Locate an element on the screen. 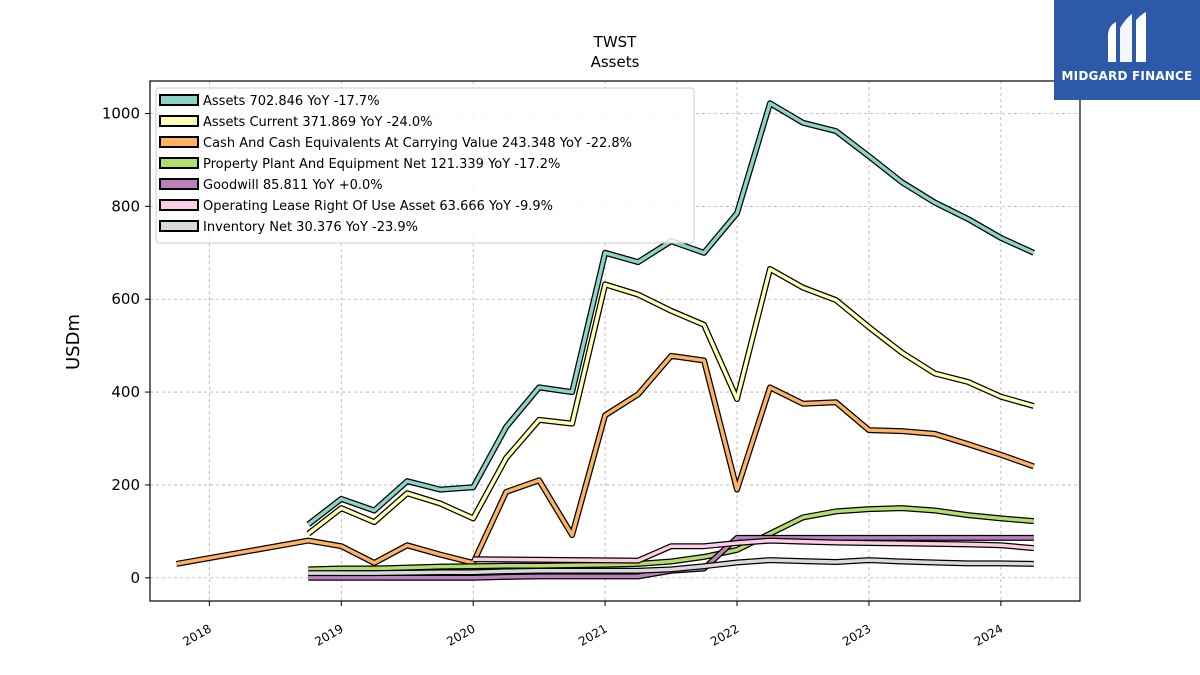 The image size is (1200, 675). y-tick-label: 0 is located at coordinates (135, 578).